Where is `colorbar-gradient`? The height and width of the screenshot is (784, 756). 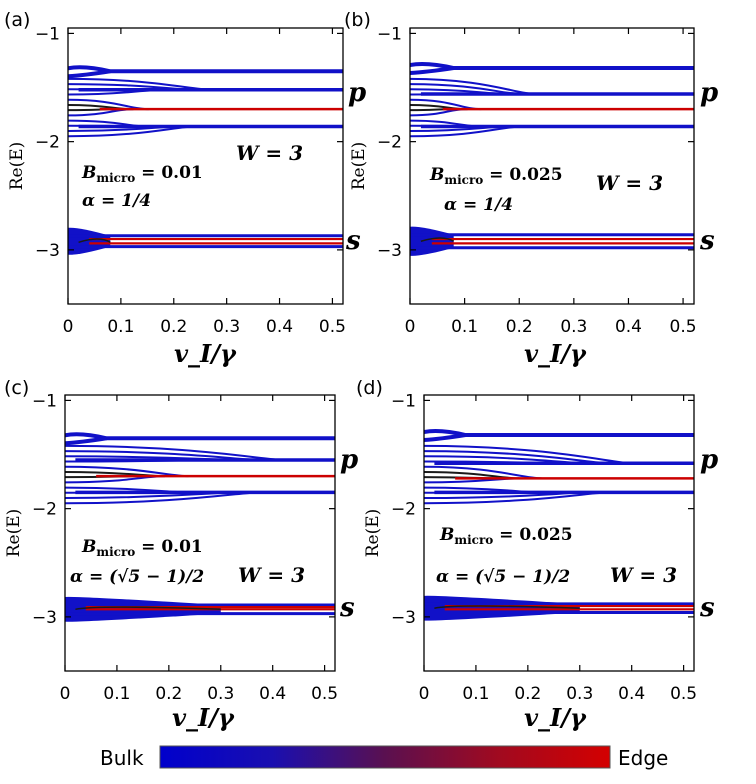 colorbar-gradient is located at coordinates (385, 757).